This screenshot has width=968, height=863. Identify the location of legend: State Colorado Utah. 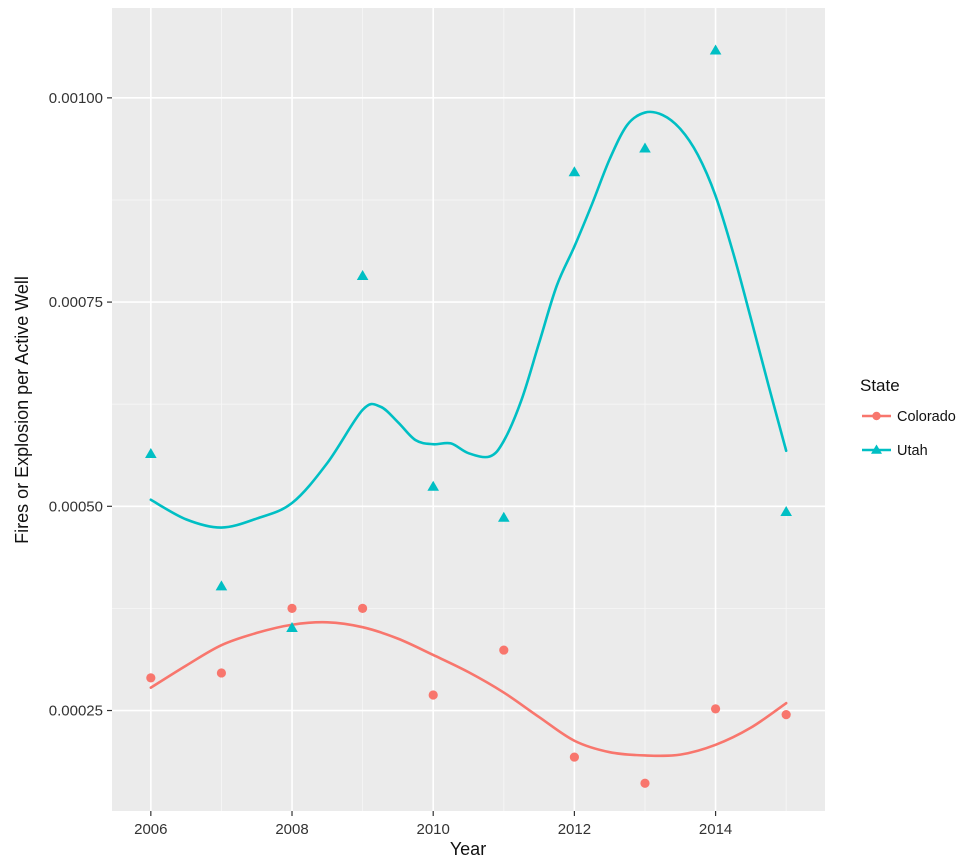
(908, 417).